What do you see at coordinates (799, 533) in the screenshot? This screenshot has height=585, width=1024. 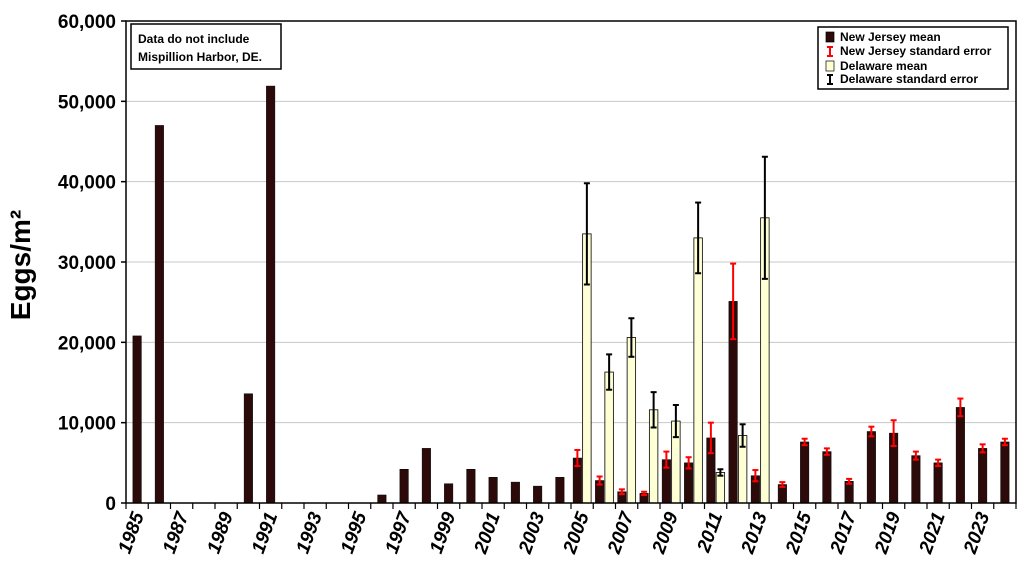 I see `x-tick-label: 2015` at bounding box center [799, 533].